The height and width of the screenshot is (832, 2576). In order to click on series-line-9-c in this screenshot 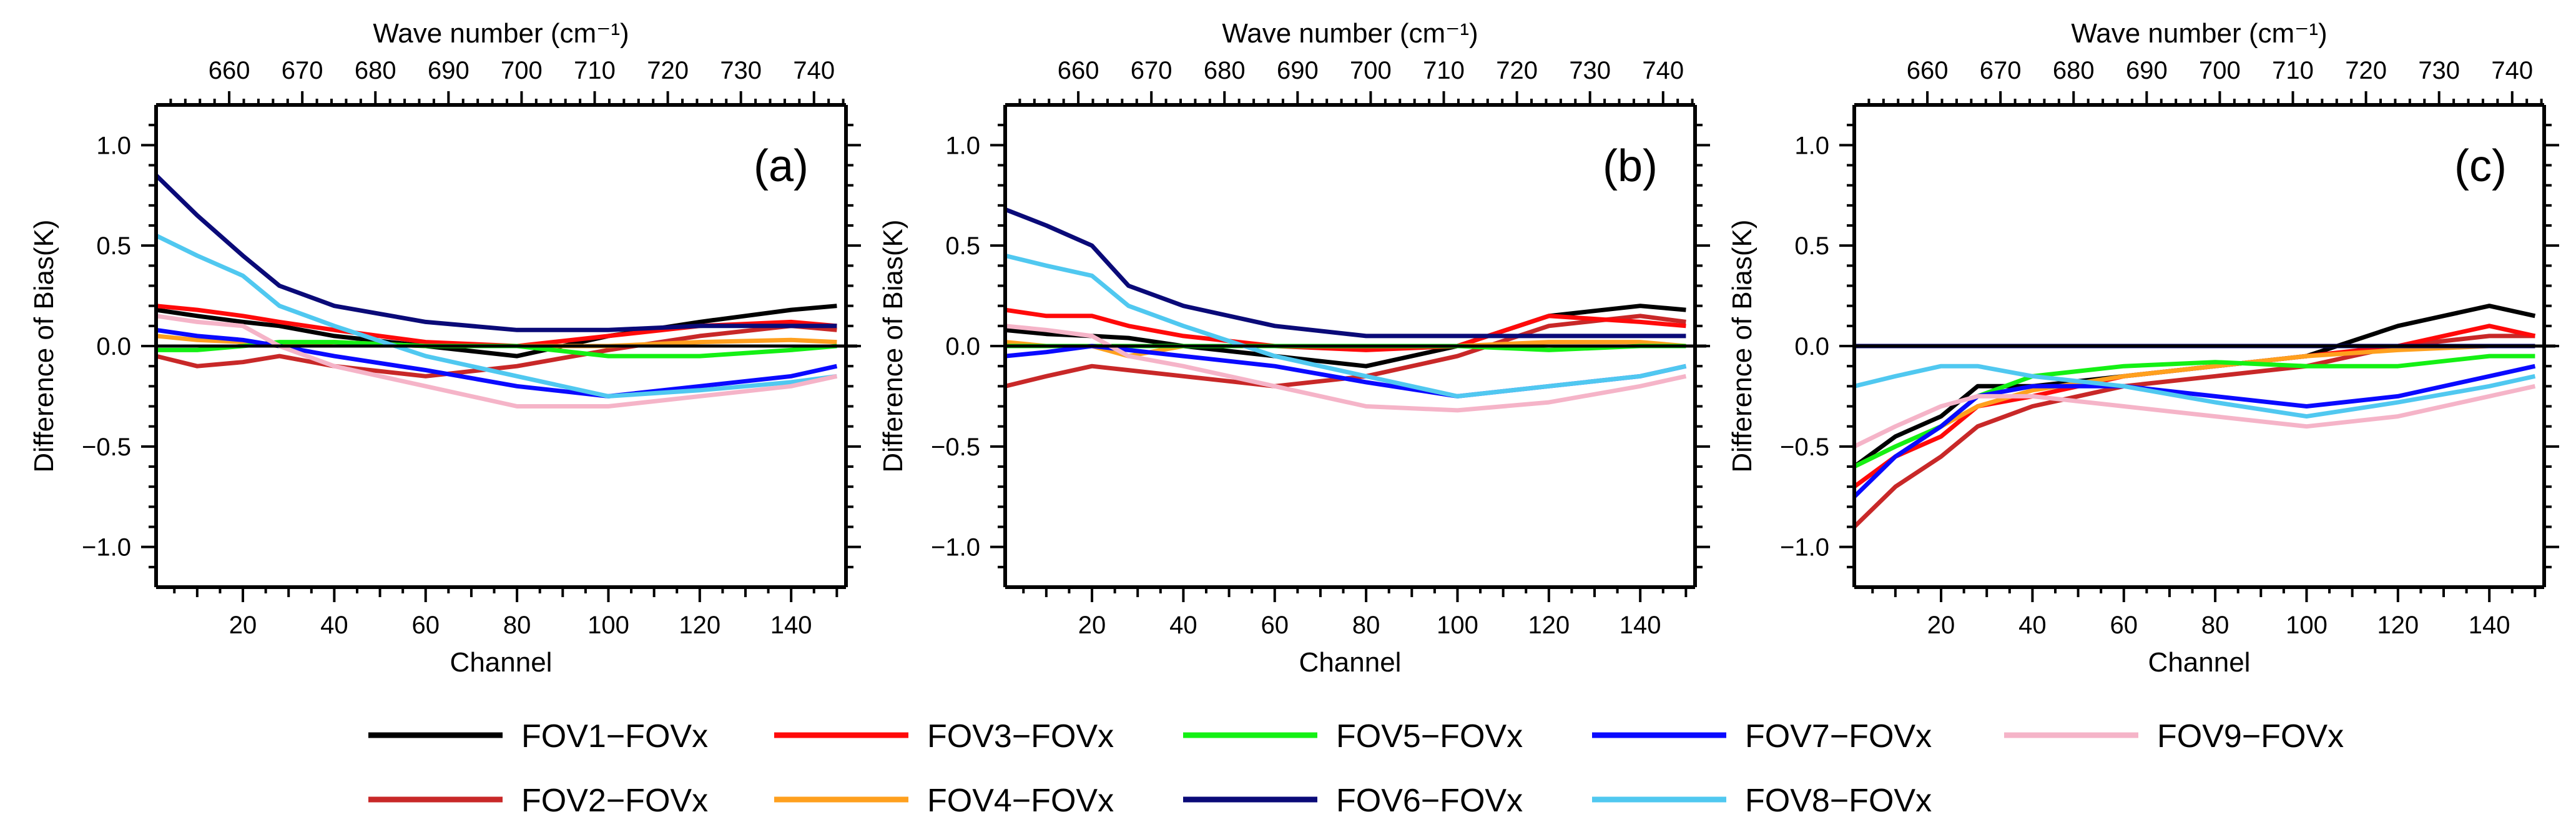, I will do `click(2195, 416)`.